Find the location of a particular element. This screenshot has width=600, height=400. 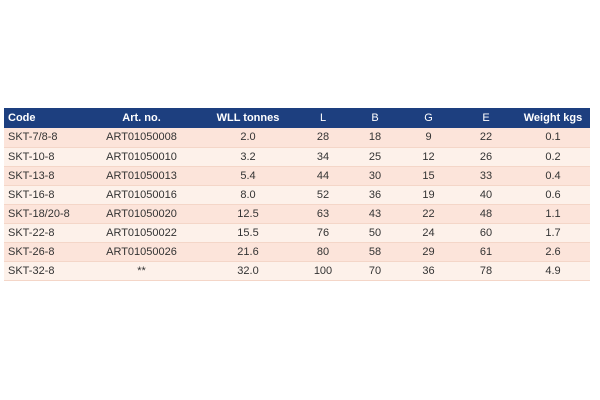

cell-l: 34 is located at coordinates (323, 157).